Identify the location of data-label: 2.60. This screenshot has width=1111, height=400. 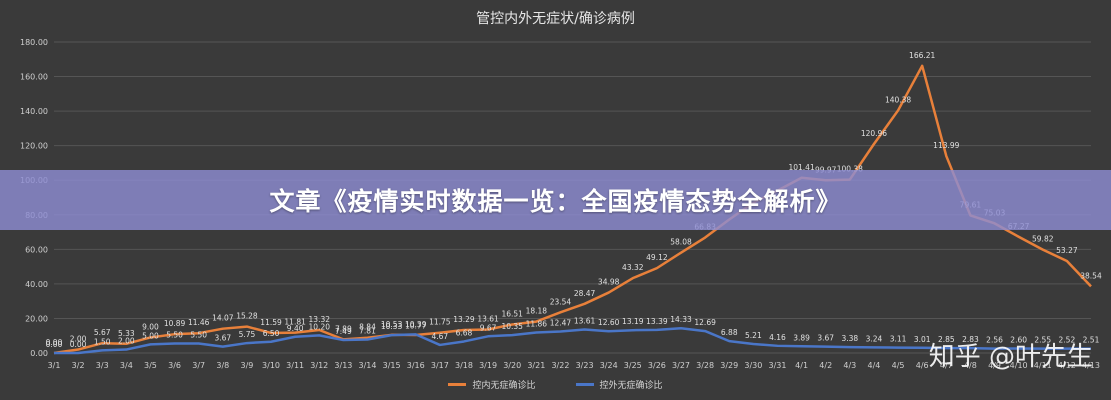
(1018, 340).